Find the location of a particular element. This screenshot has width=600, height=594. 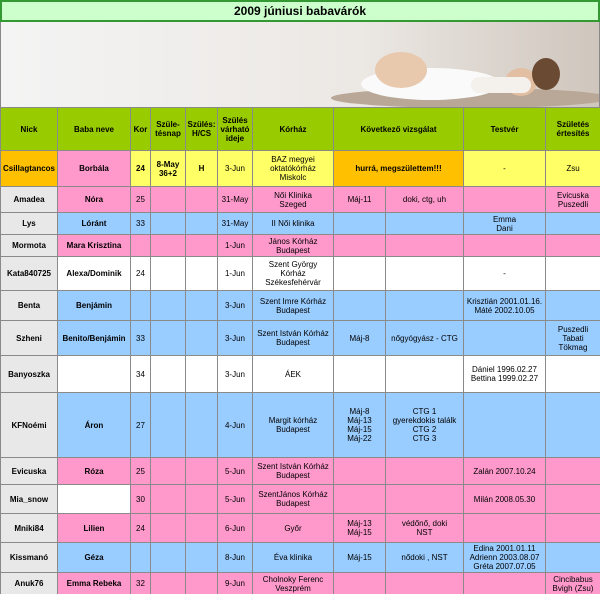

nick-cell: Evicuska is located at coordinates (29, 471).